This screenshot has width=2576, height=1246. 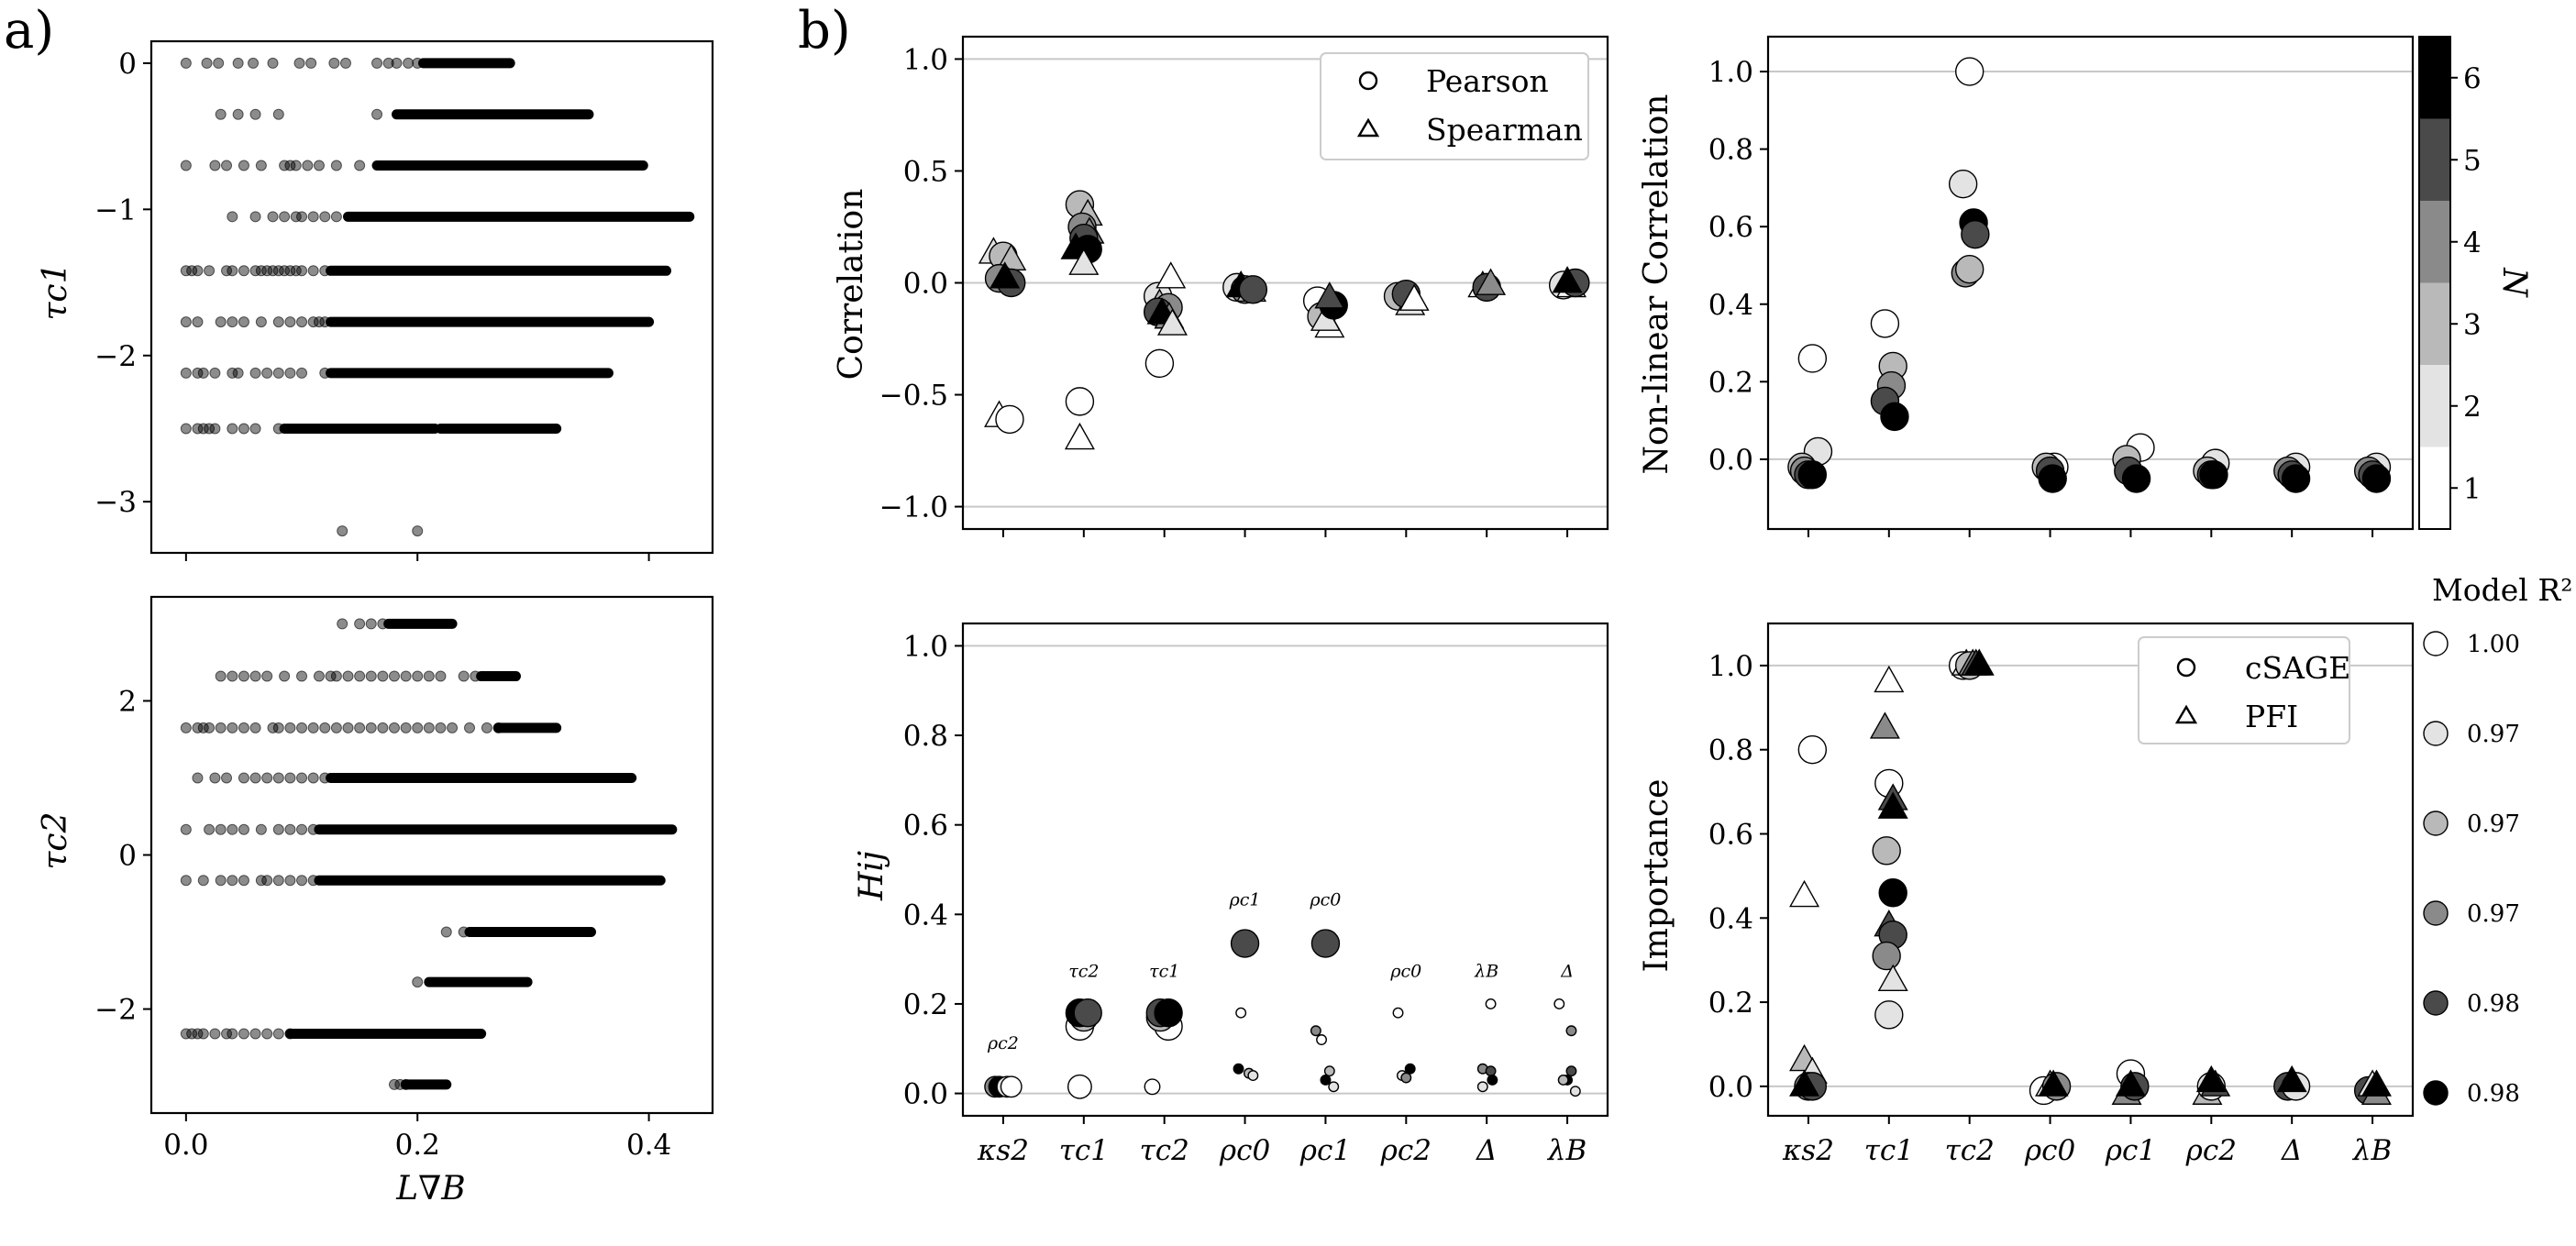 What do you see at coordinates (2436, 823) in the screenshot?
I see `model-r2-marker` at bounding box center [2436, 823].